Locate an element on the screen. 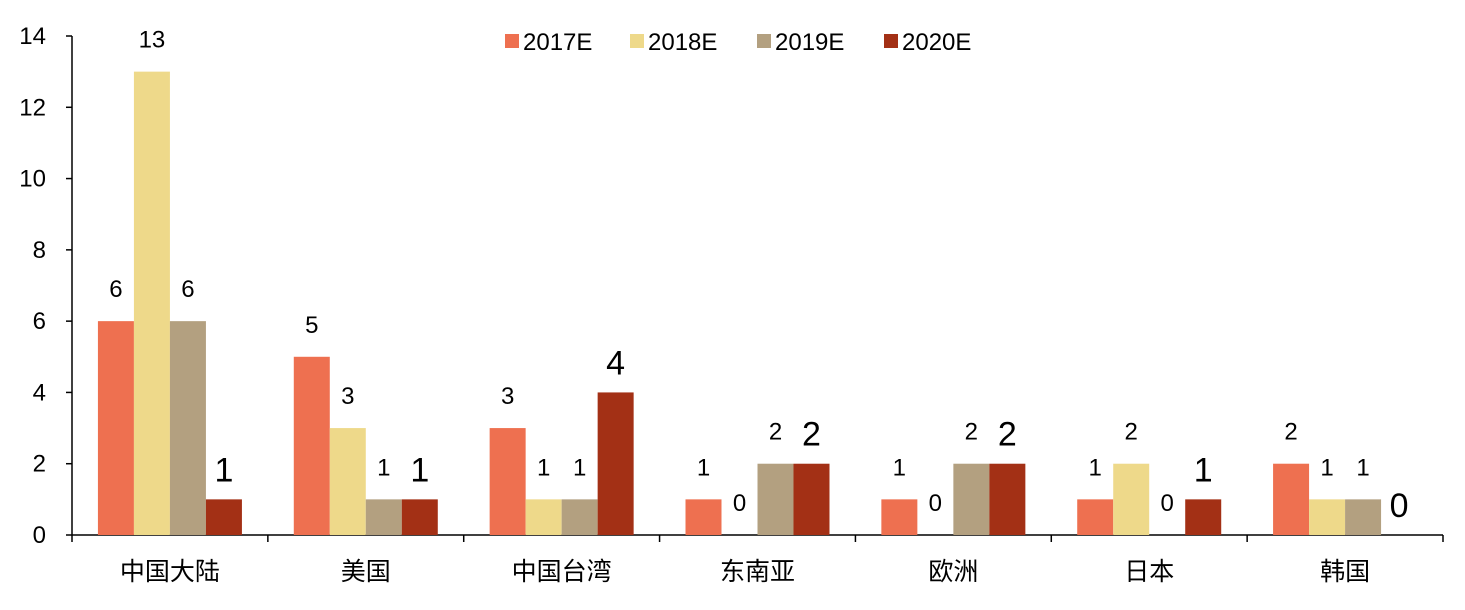  legend-label: 2018E is located at coordinates (682, 42).